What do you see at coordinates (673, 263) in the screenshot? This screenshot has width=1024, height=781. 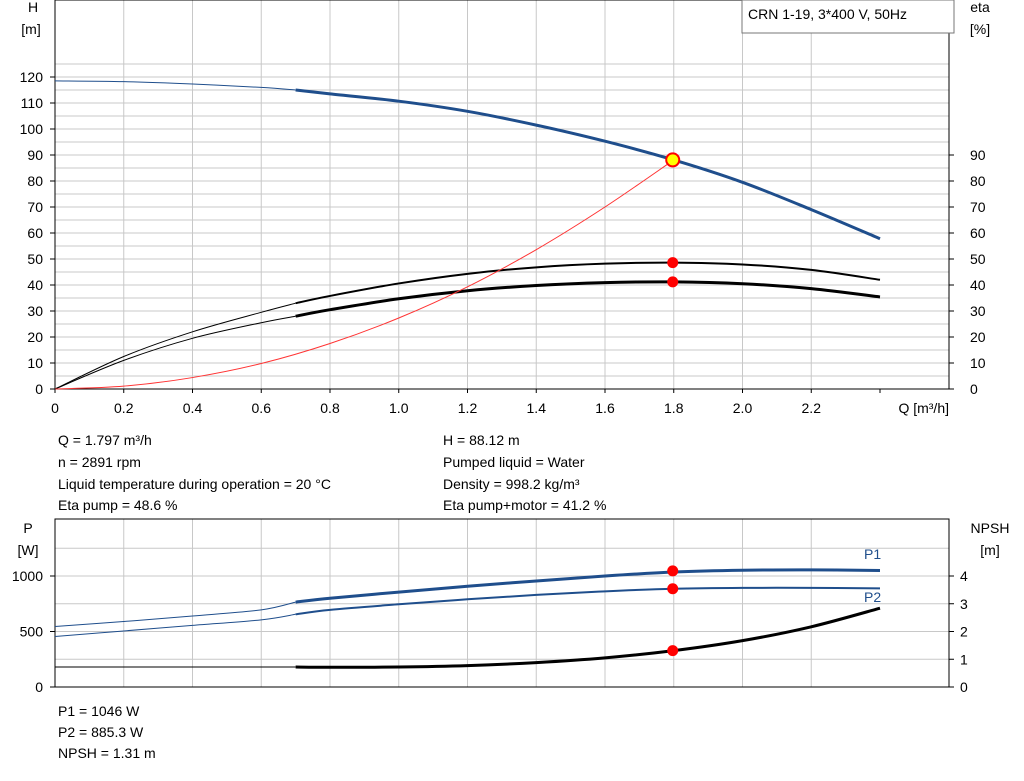 I see `eta-pump-duty-marker` at bounding box center [673, 263].